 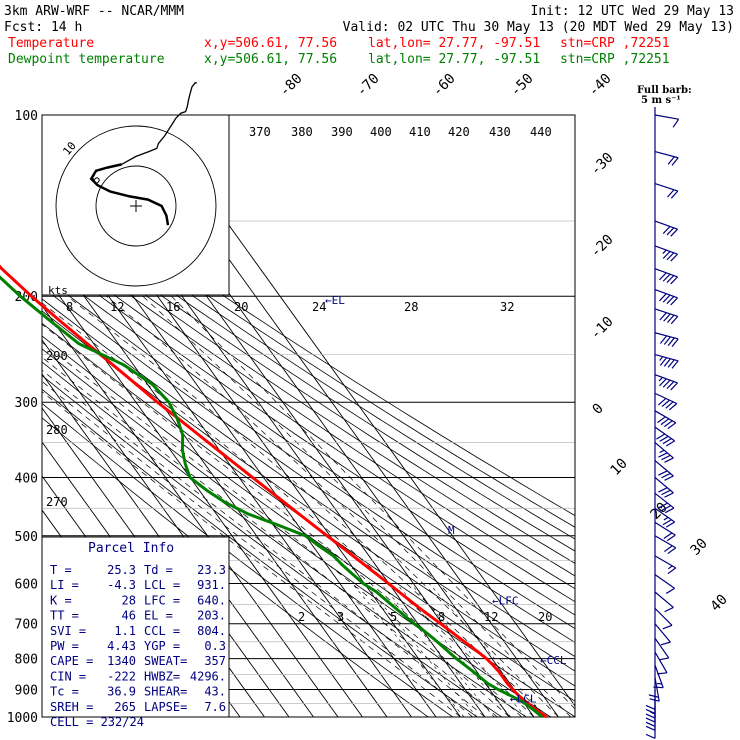 I want to click on parcel-info-key: LAPSE=, so click(x=165, y=707).